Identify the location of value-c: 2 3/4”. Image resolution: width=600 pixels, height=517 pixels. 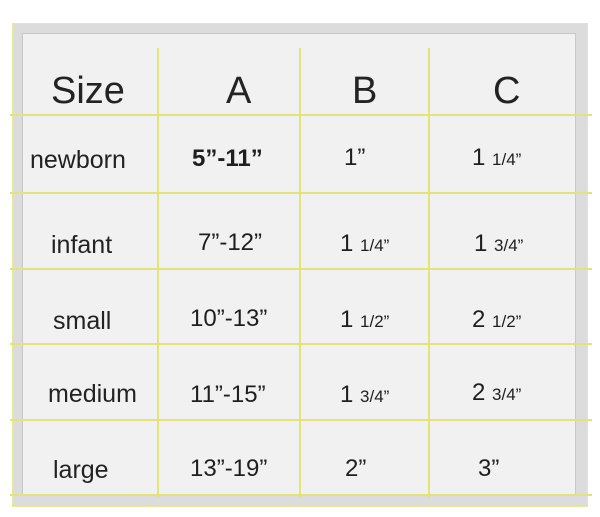
(496, 393).